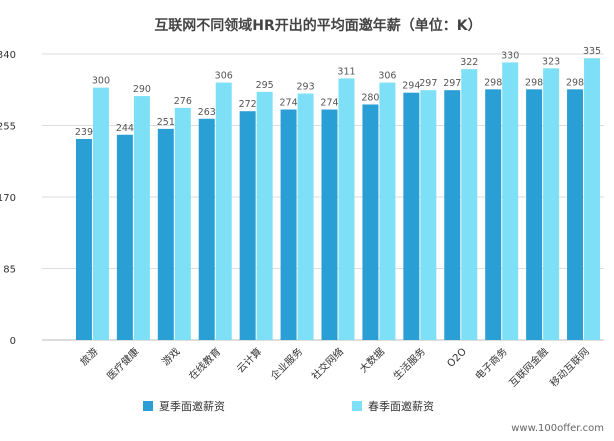 Image resolution: width=614 pixels, height=441 pixels. Describe the element at coordinates (327, 363) in the screenshot. I see `x-tick-label: 社交网络` at that location.